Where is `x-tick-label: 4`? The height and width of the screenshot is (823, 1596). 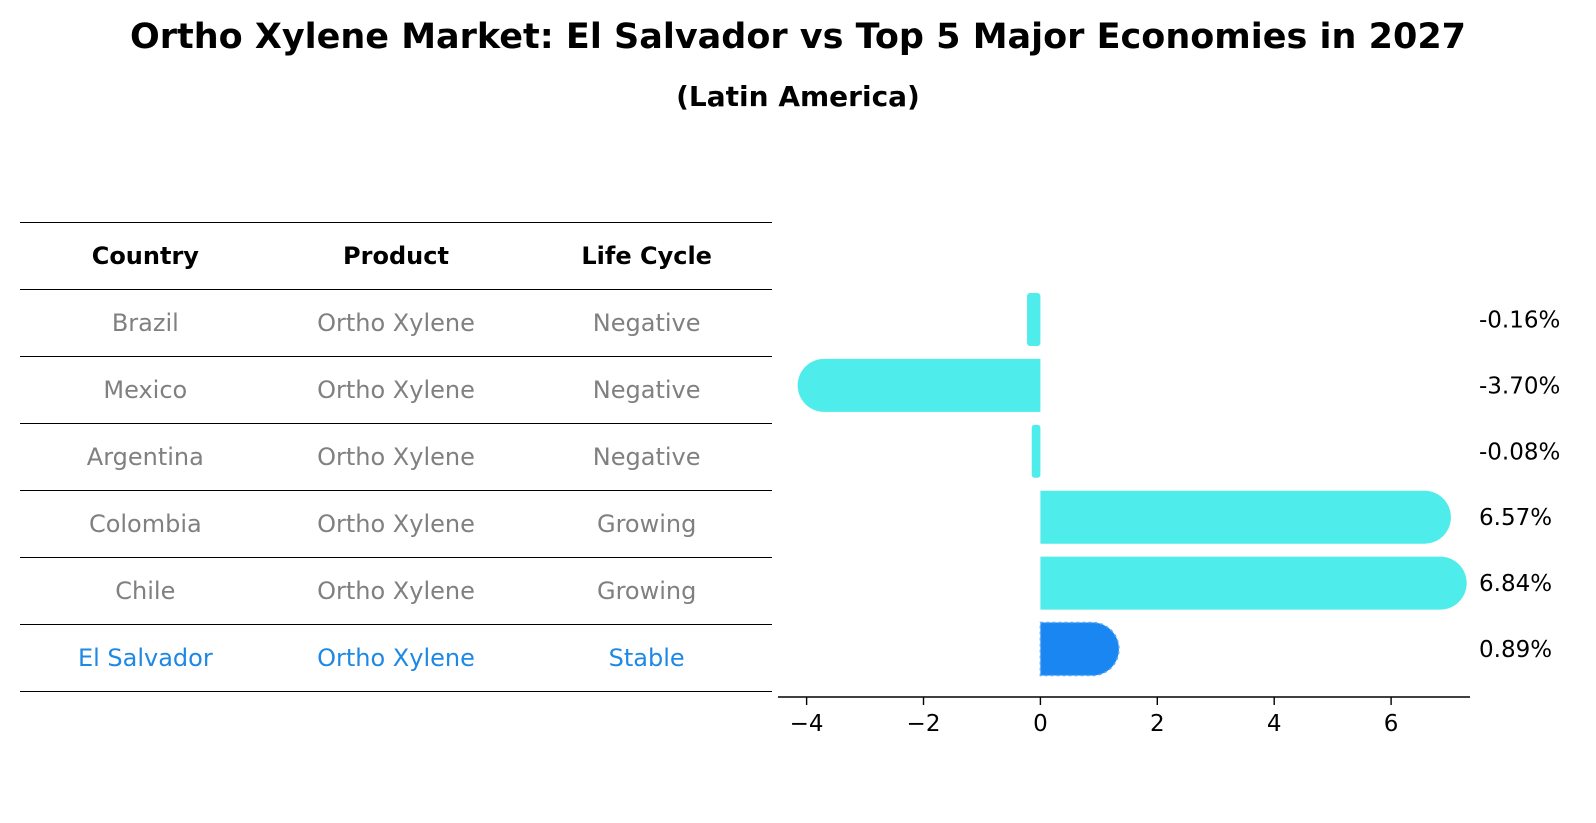
x-tick-label: 4 is located at coordinates (1274, 724).